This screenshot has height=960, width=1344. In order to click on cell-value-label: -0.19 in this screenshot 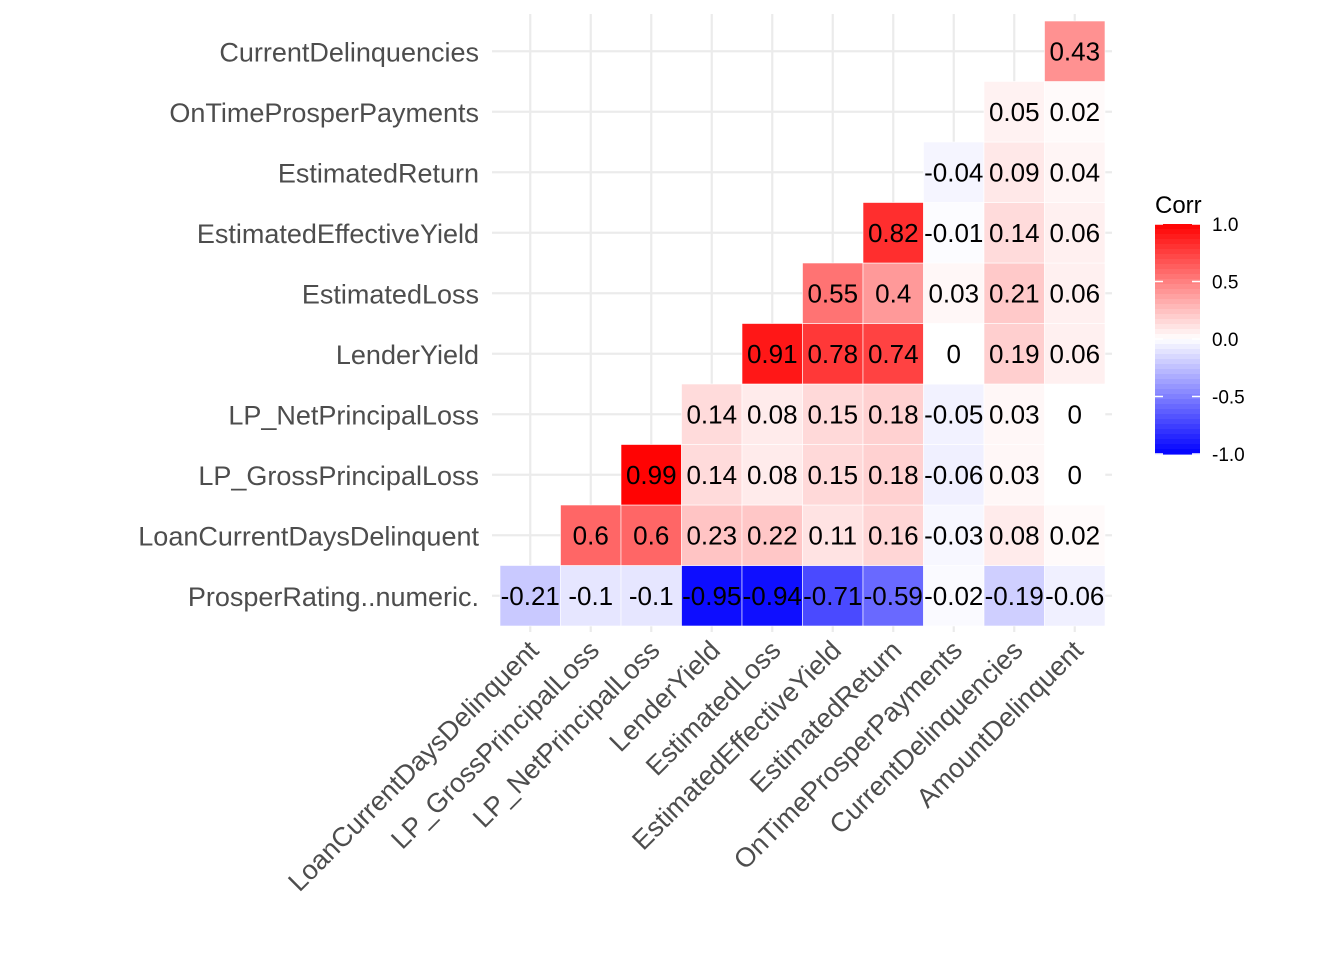, I will do `click(1014, 596)`.